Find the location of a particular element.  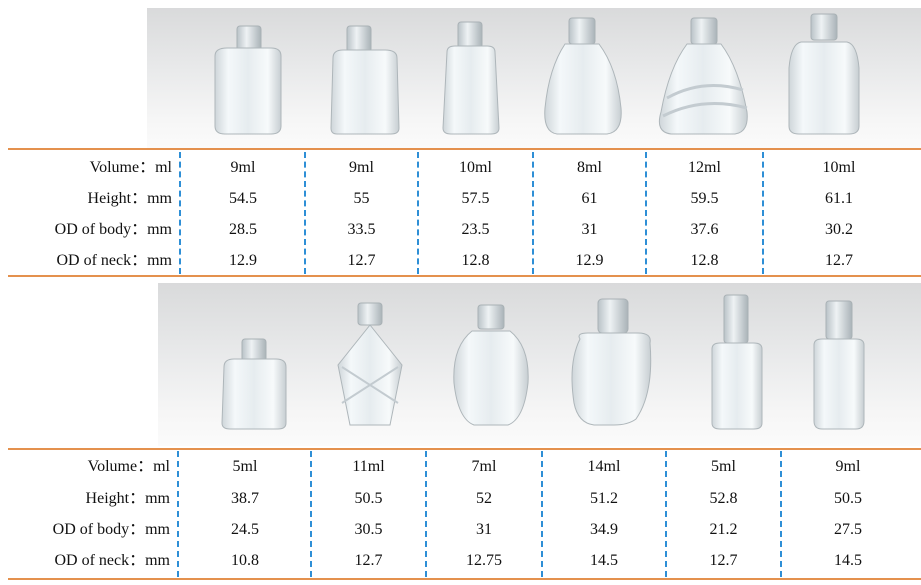

volume-value: 11ml is located at coordinates (368, 466).